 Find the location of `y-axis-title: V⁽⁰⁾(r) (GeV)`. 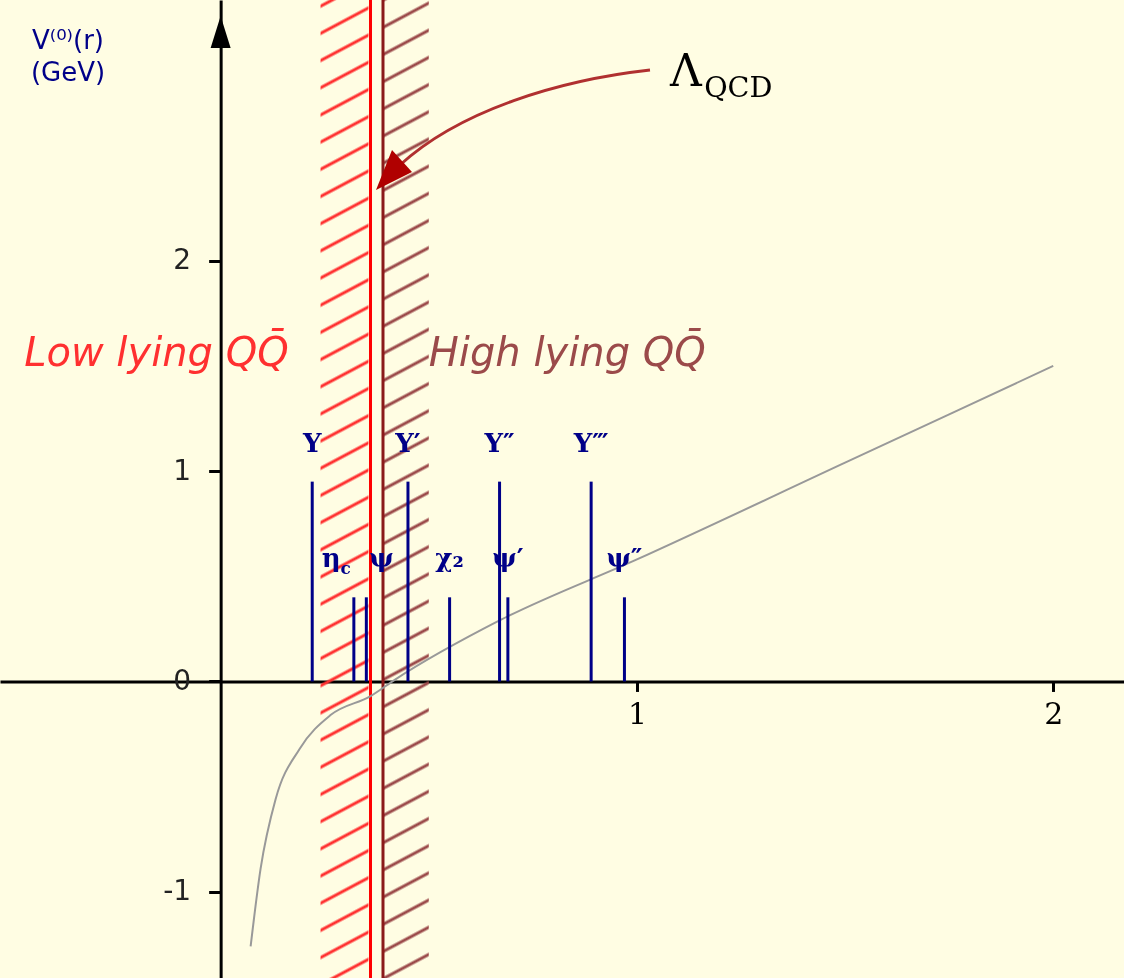

y-axis-title: V⁽⁰⁾(r) (GeV) is located at coordinates (68, 56).